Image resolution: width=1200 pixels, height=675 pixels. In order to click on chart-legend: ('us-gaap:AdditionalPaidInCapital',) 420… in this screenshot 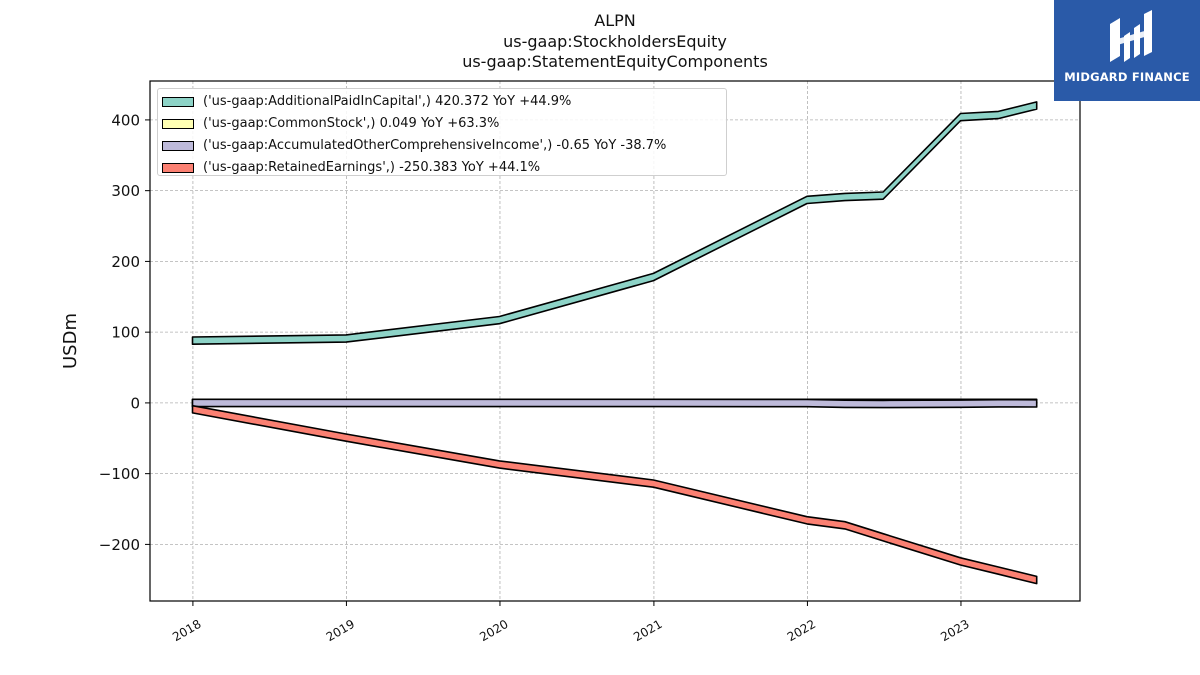, I will do `click(442, 132)`.